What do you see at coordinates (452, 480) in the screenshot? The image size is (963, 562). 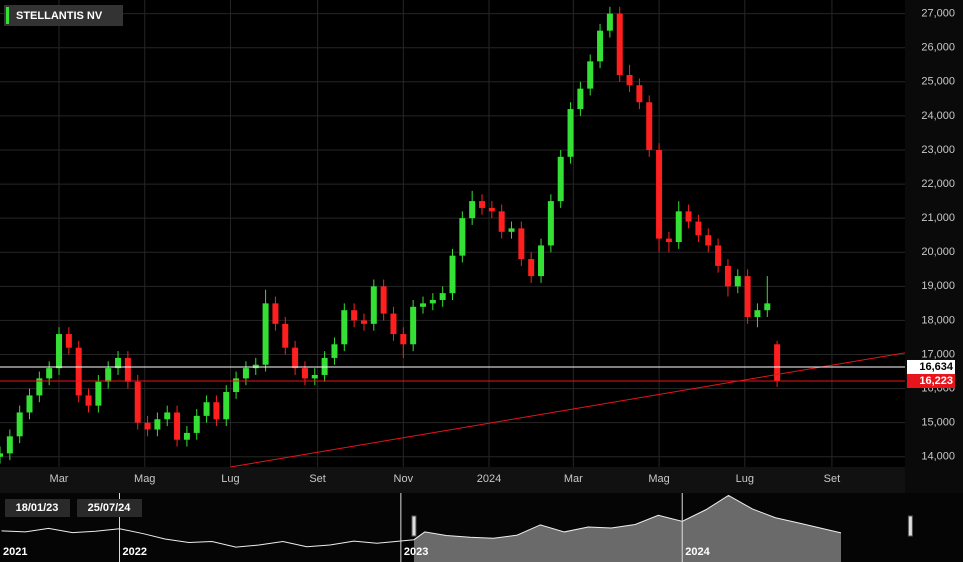 I see `x-axis-band` at bounding box center [452, 480].